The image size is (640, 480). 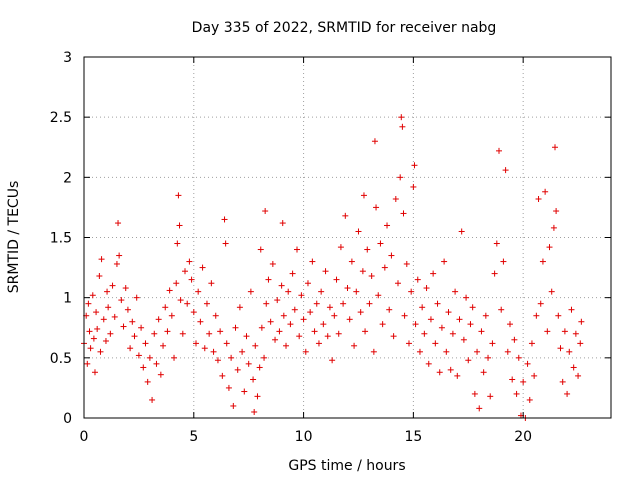 What do you see at coordinates (523, 437) in the screenshot?
I see `x-tick-label: 20` at bounding box center [523, 437].